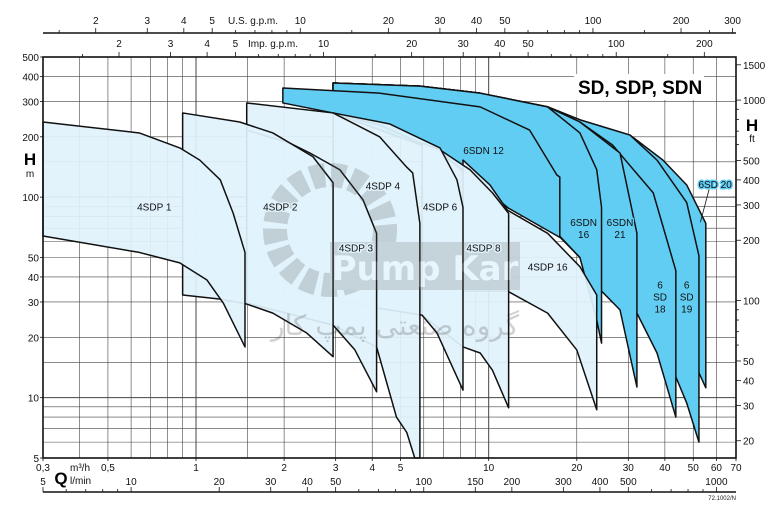  I want to click on q-lmin-tick-label: 300, so click(563, 482).